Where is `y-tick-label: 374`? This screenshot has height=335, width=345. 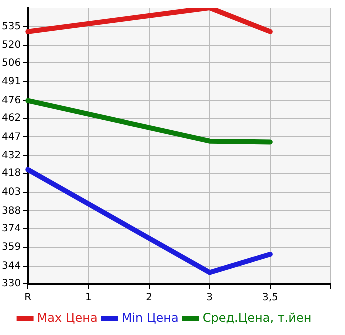 y-tick-label: 374 is located at coordinates (12, 228).